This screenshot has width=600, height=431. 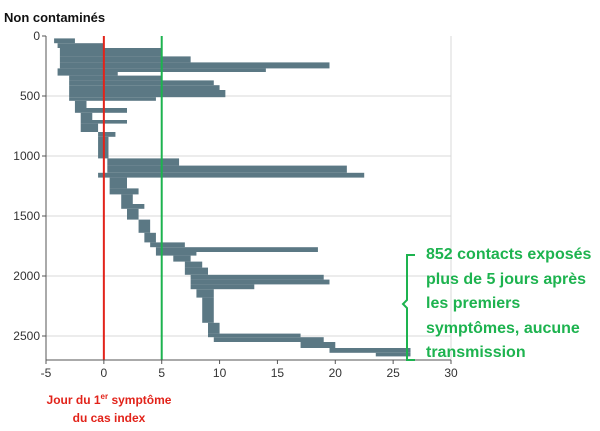 What do you see at coordinates (26, 336) in the screenshot?
I see `y-tick-label-2500: 2500` at bounding box center [26, 336].